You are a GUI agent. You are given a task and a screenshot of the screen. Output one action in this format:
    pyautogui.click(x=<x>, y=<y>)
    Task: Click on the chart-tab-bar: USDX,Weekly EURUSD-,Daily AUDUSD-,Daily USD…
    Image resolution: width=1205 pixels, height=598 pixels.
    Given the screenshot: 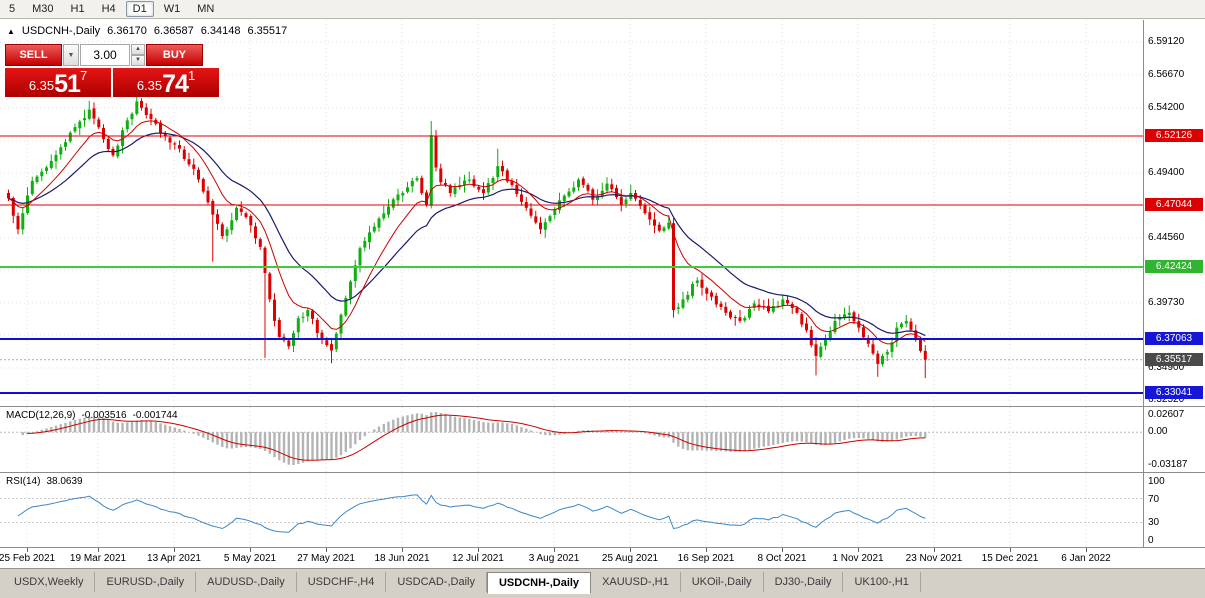 What is the action you would take?
    pyautogui.click(x=602, y=583)
    